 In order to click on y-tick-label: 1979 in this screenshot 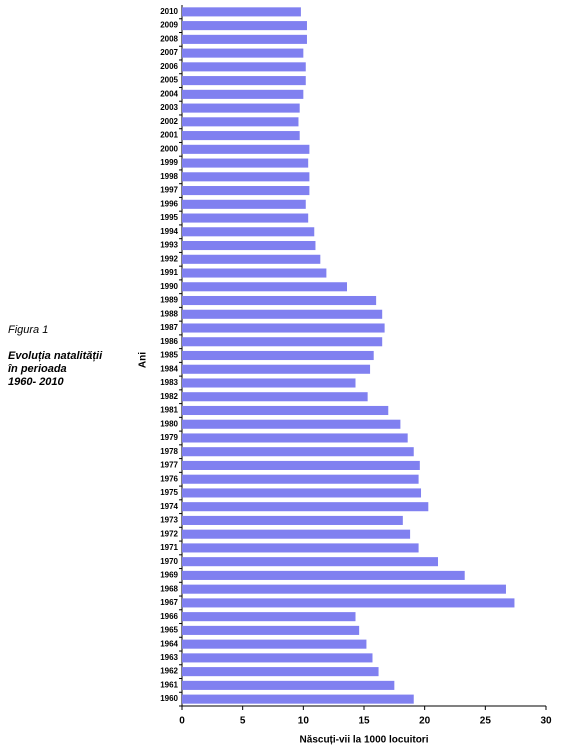, I will do `click(169, 437)`.